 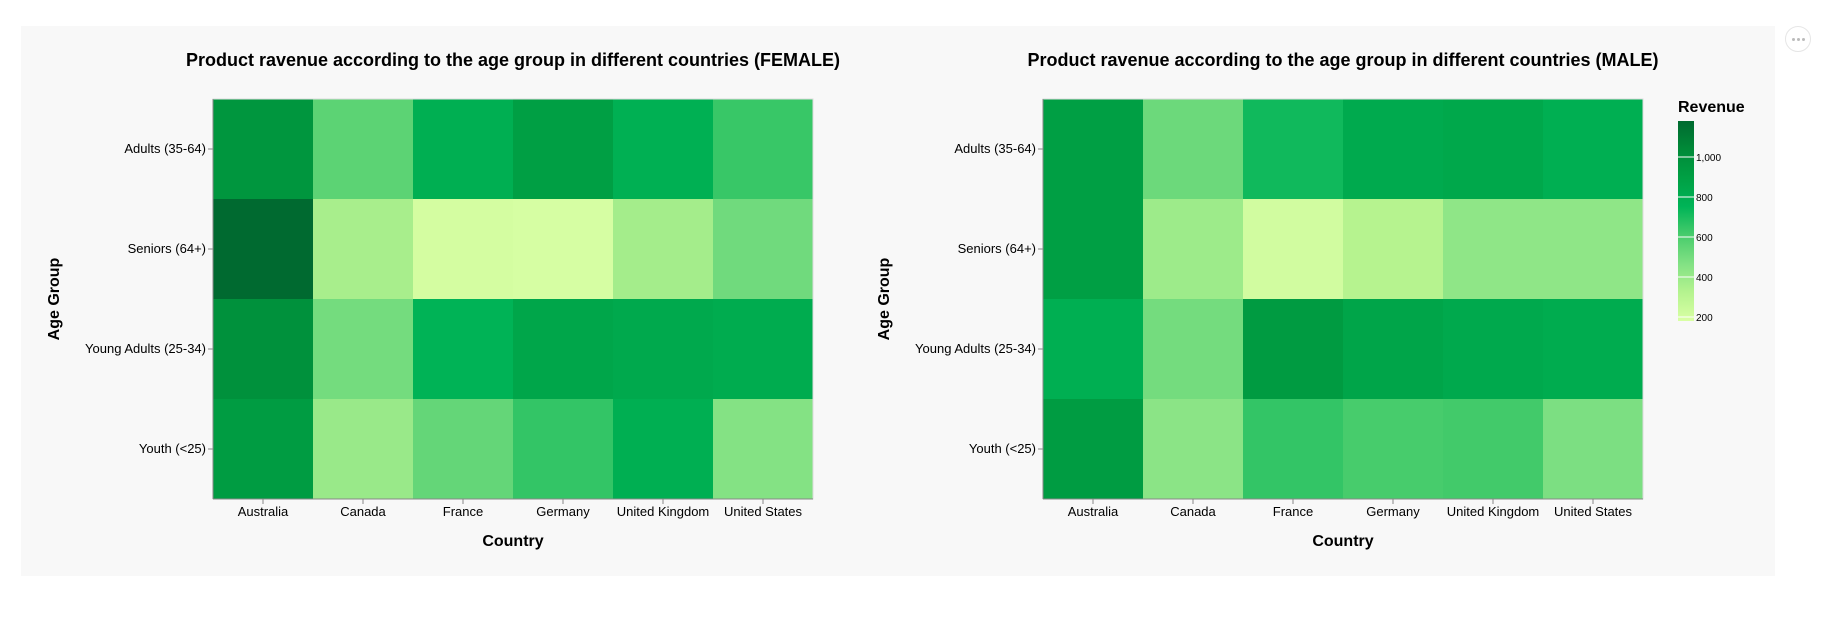 What do you see at coordinates (1704, 318) in the screenshot?
I see `legend-tick-label: 200` at bounding box center [1704, 318].